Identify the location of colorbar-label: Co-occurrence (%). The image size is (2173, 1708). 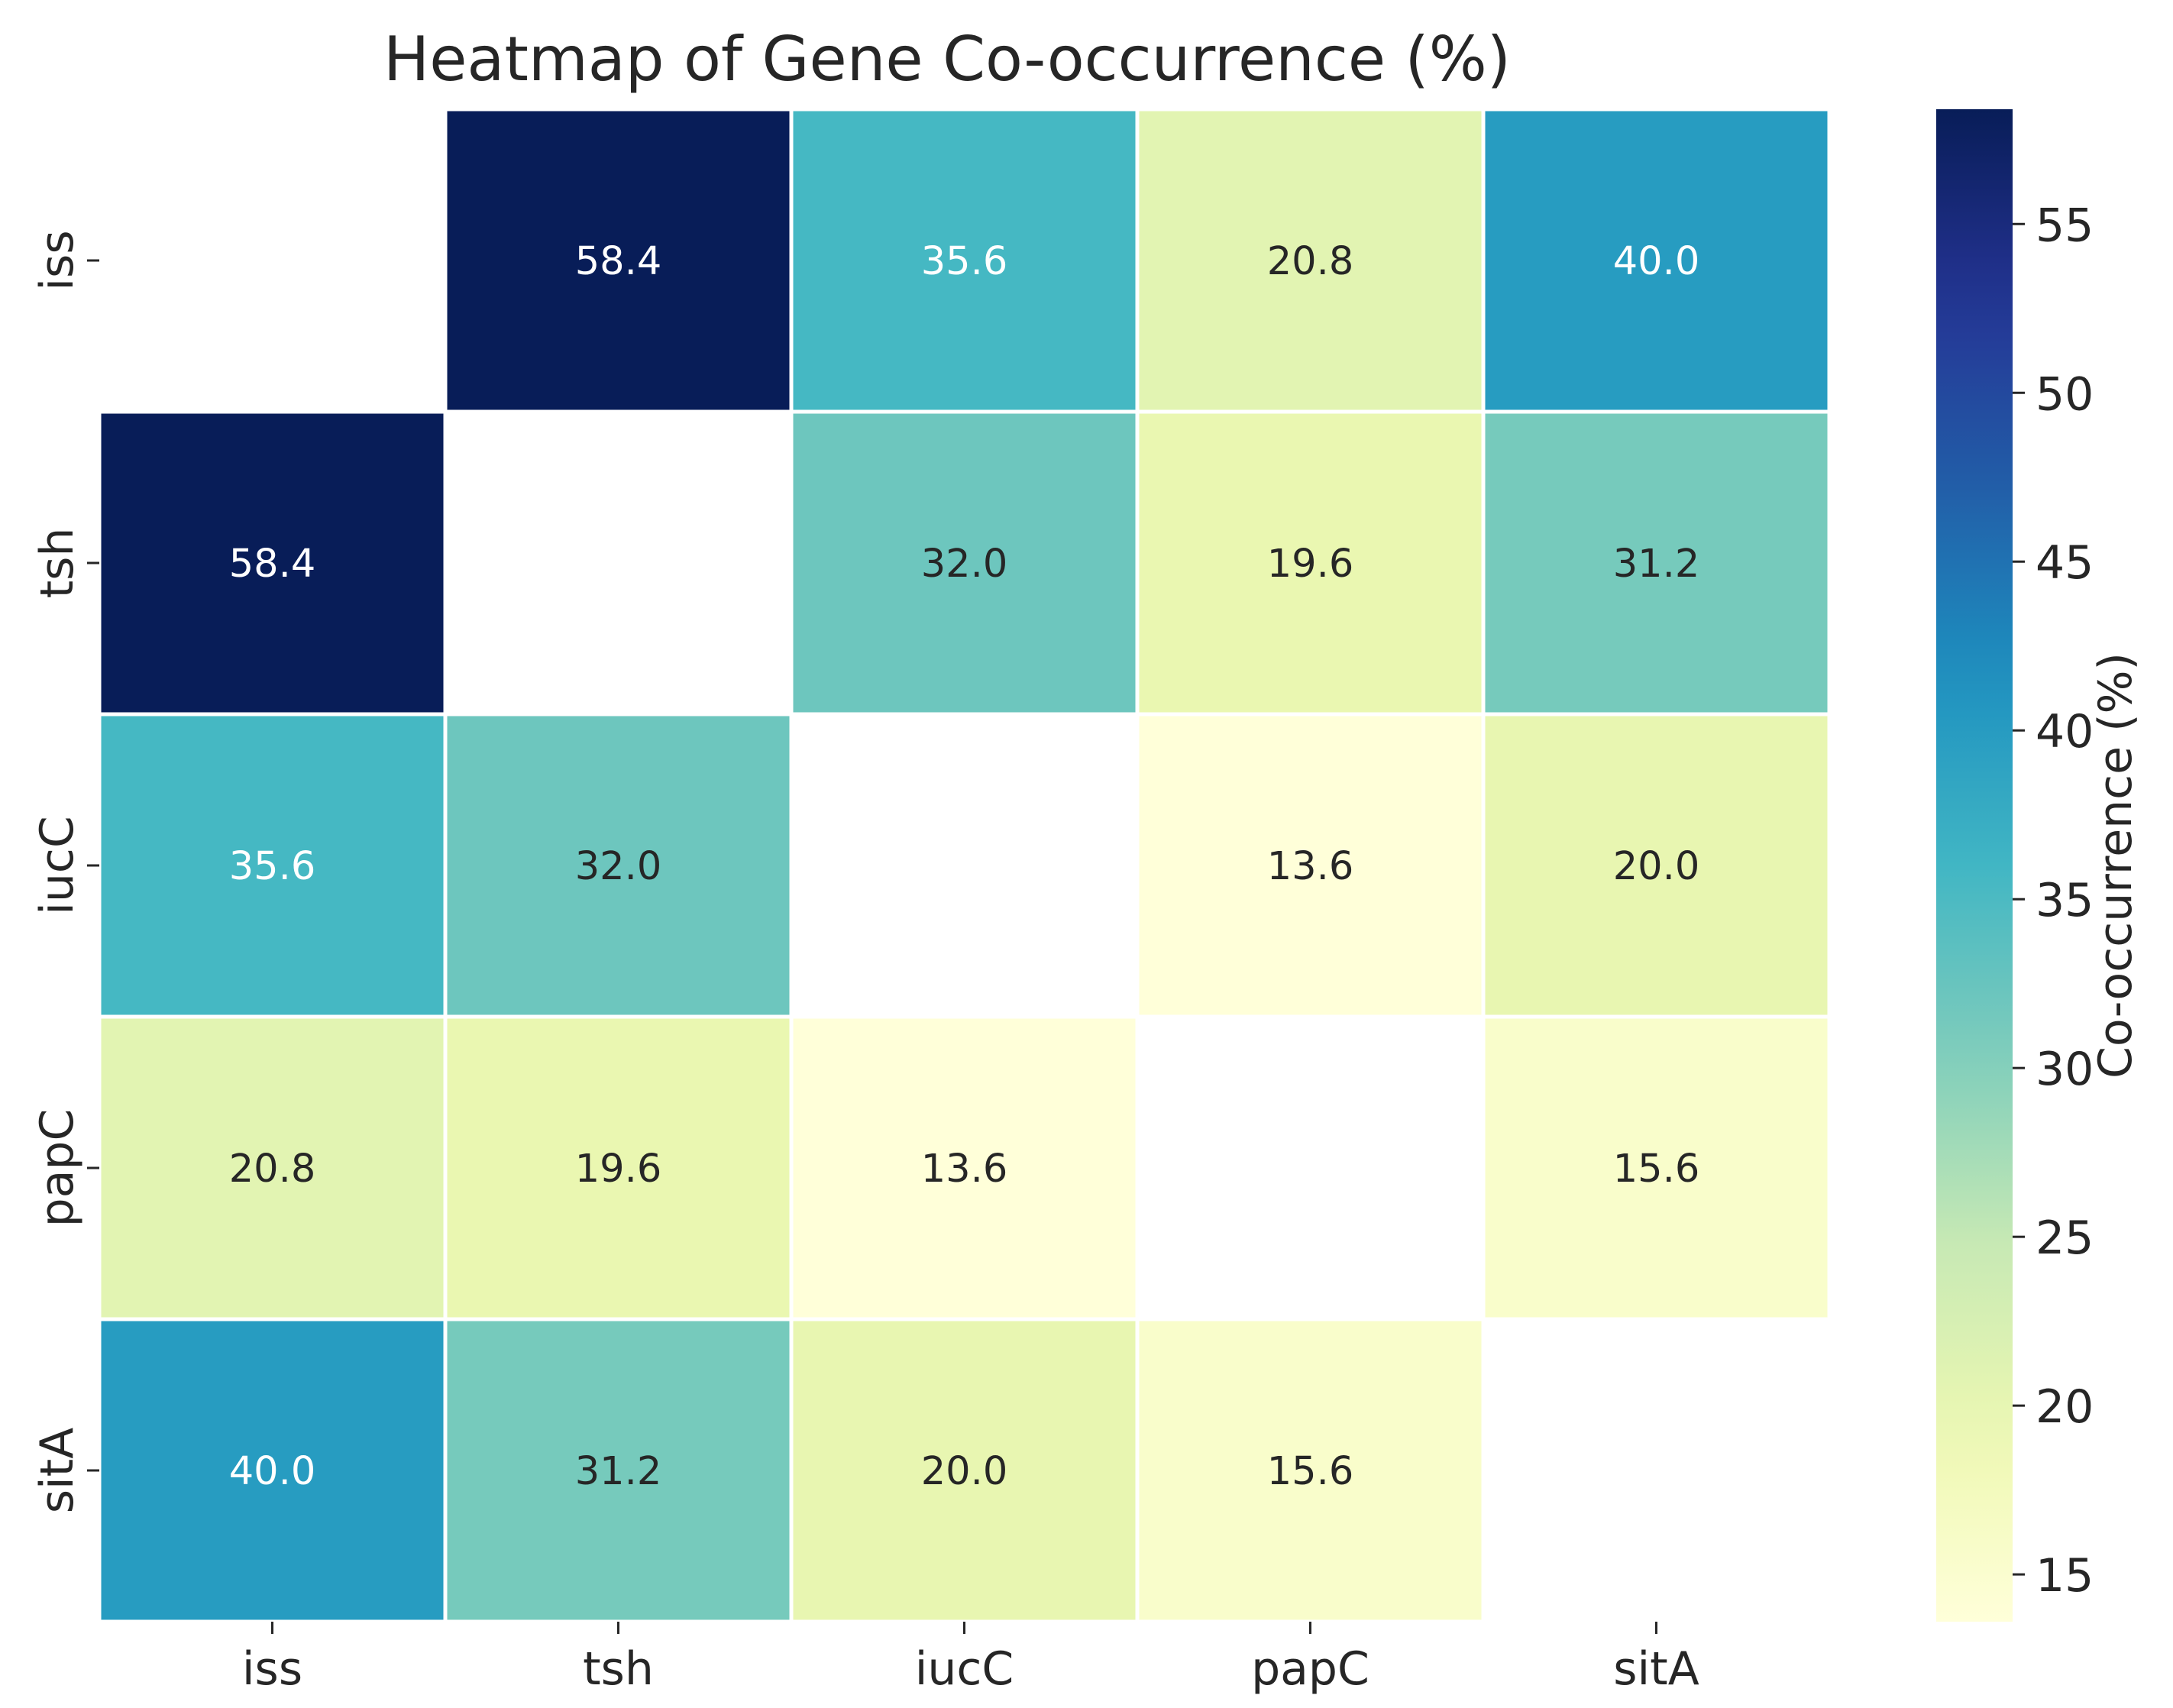
(2115, 865).